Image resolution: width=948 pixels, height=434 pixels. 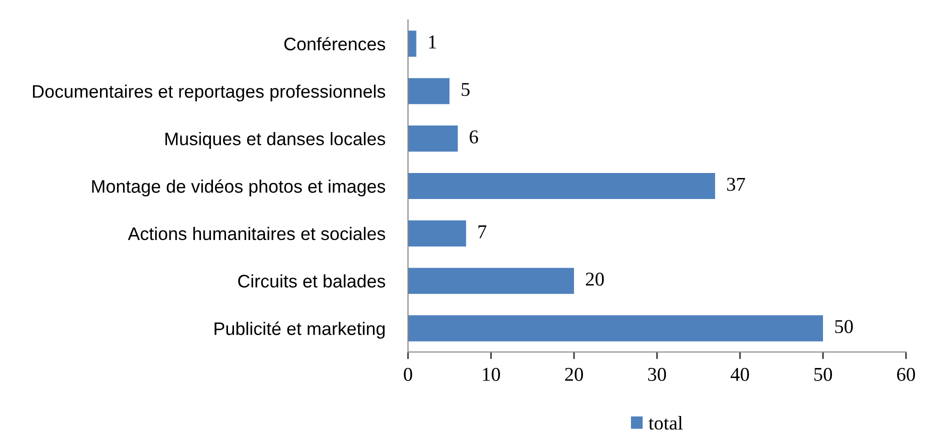 I want to click on data-label: 50, so click(x=844, y=327).